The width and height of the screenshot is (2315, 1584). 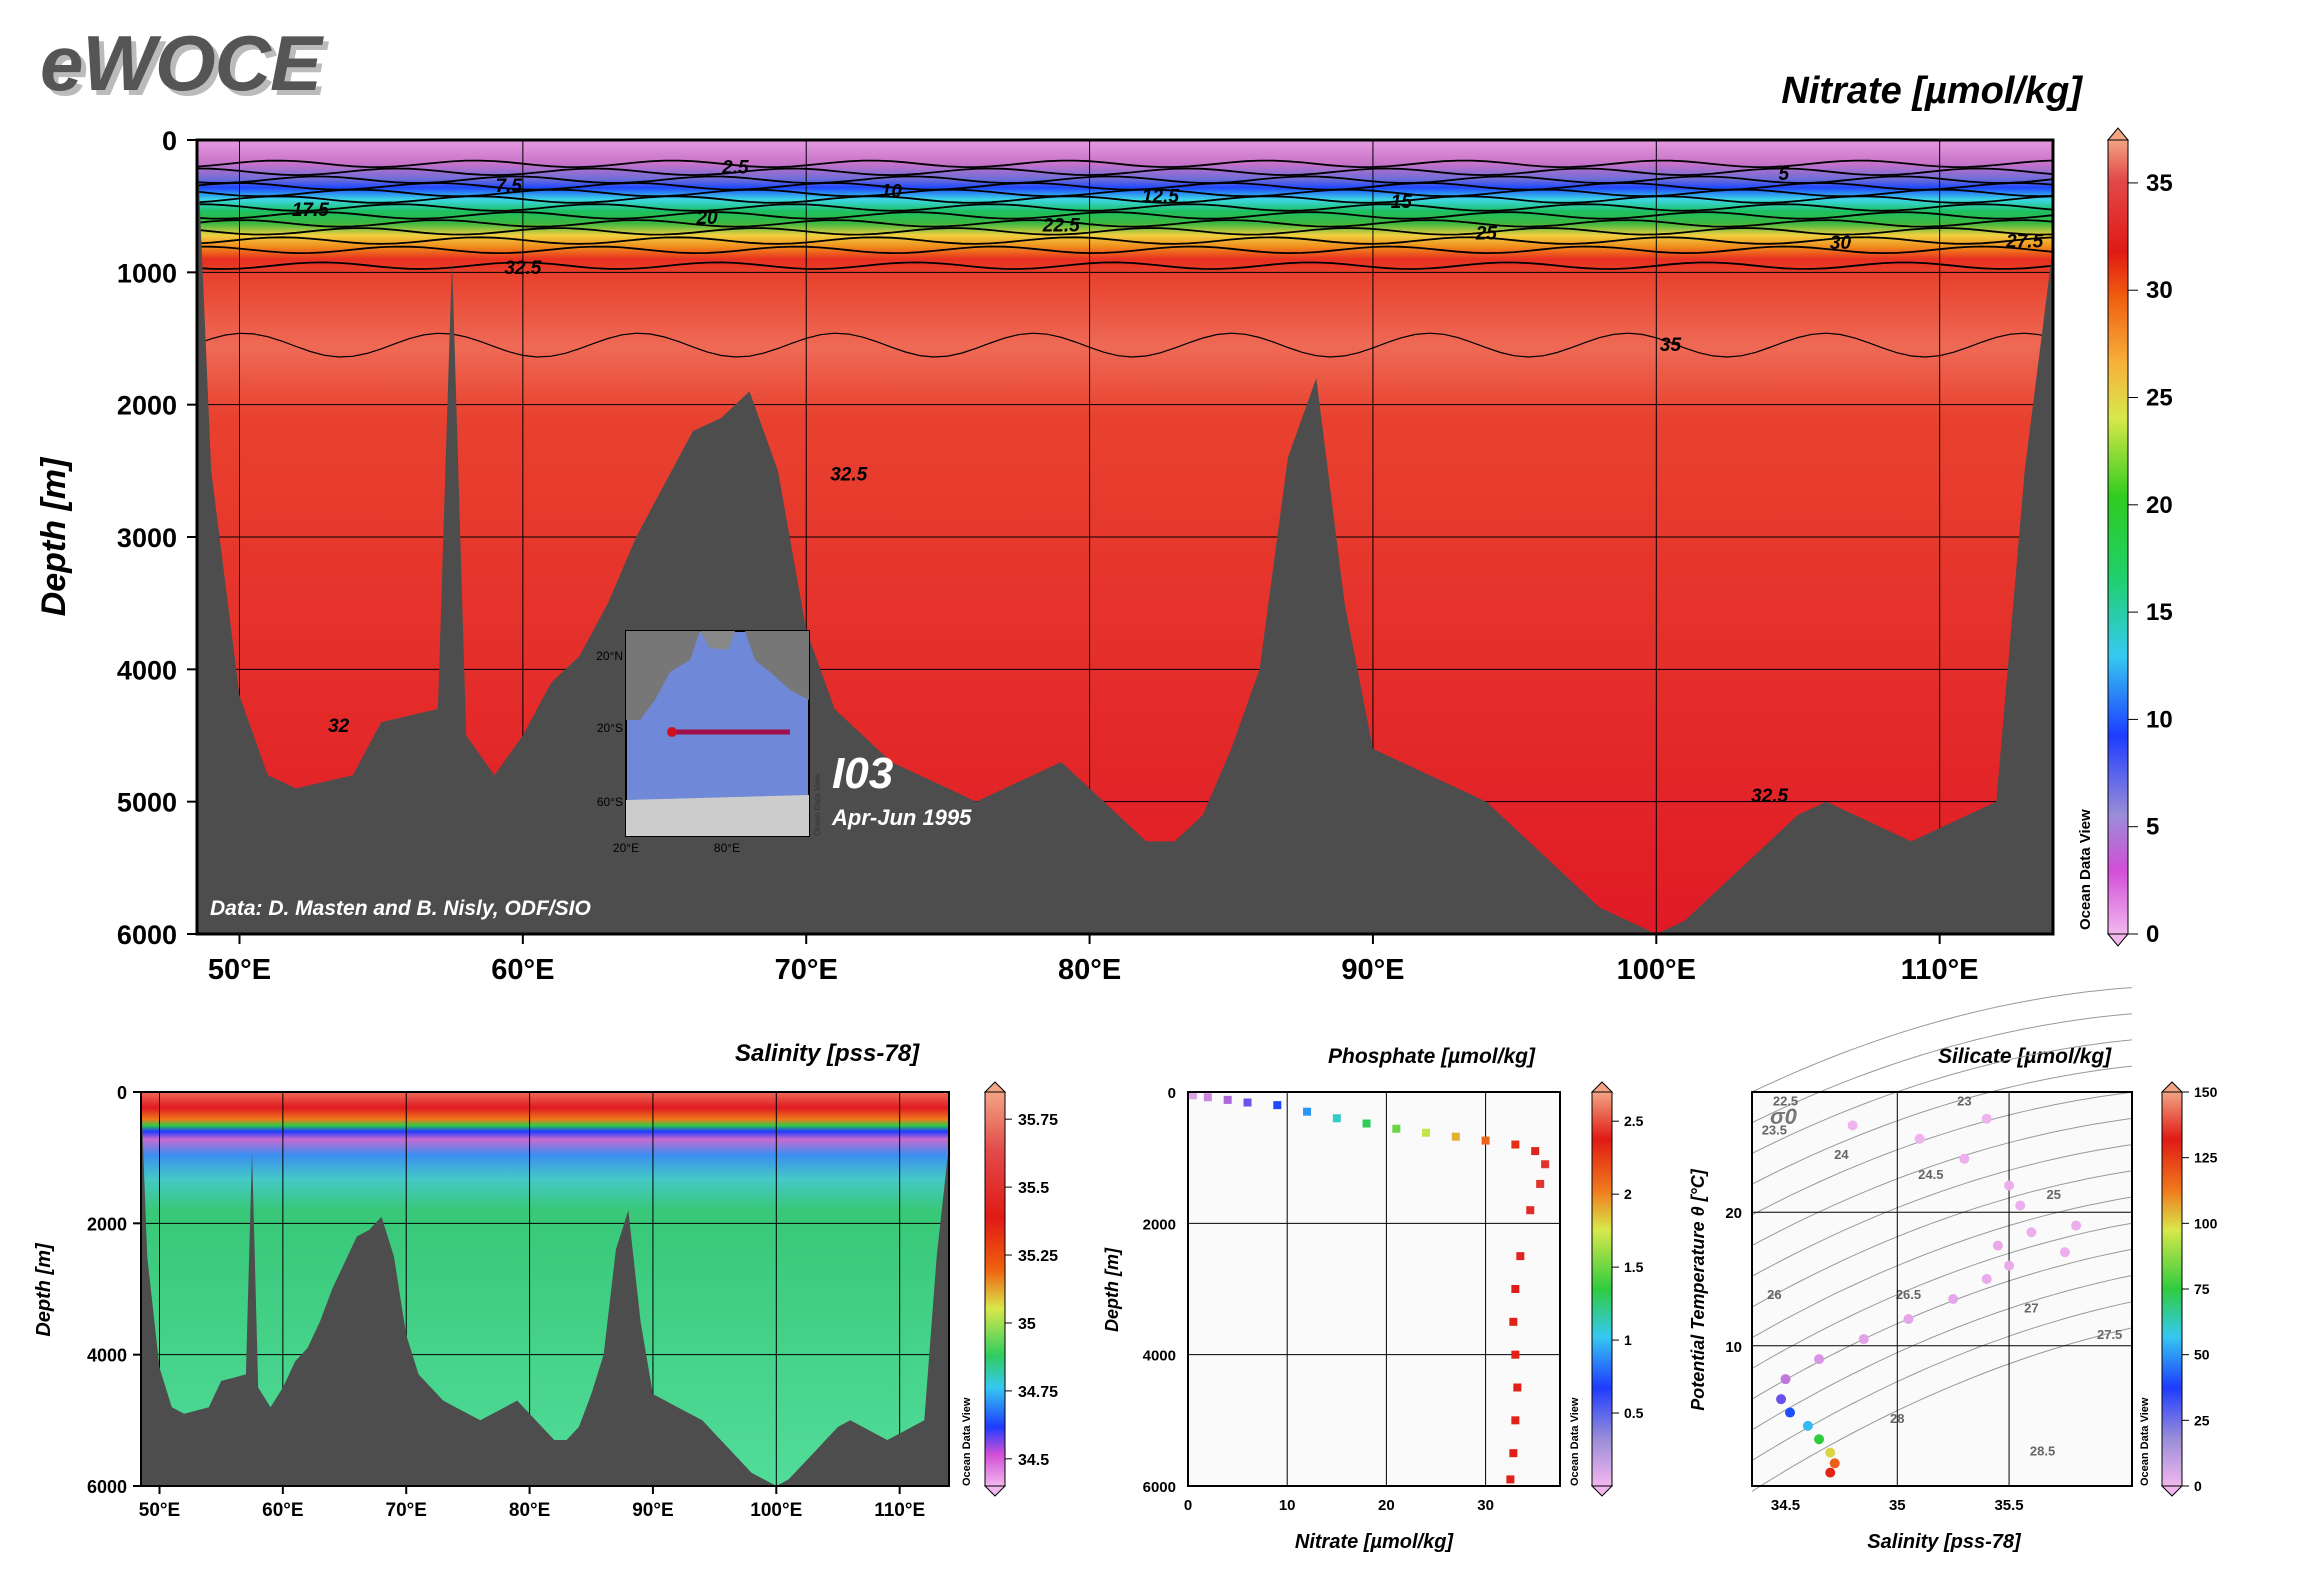 I want to click on contour-label: 32, so click(x=339, y=726).